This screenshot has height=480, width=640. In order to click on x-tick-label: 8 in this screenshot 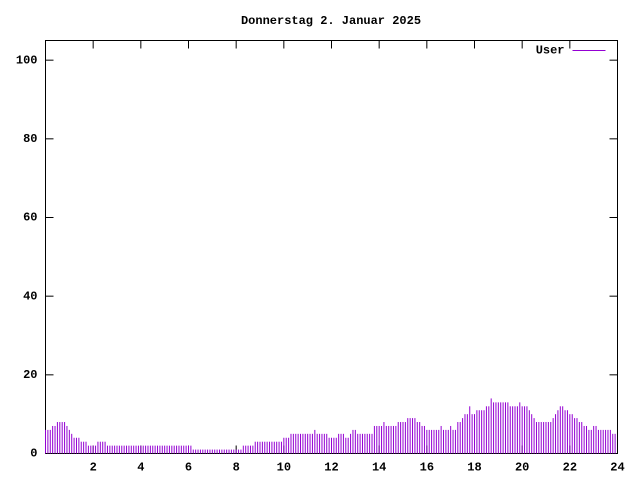, I will do `click(236, 468)`.